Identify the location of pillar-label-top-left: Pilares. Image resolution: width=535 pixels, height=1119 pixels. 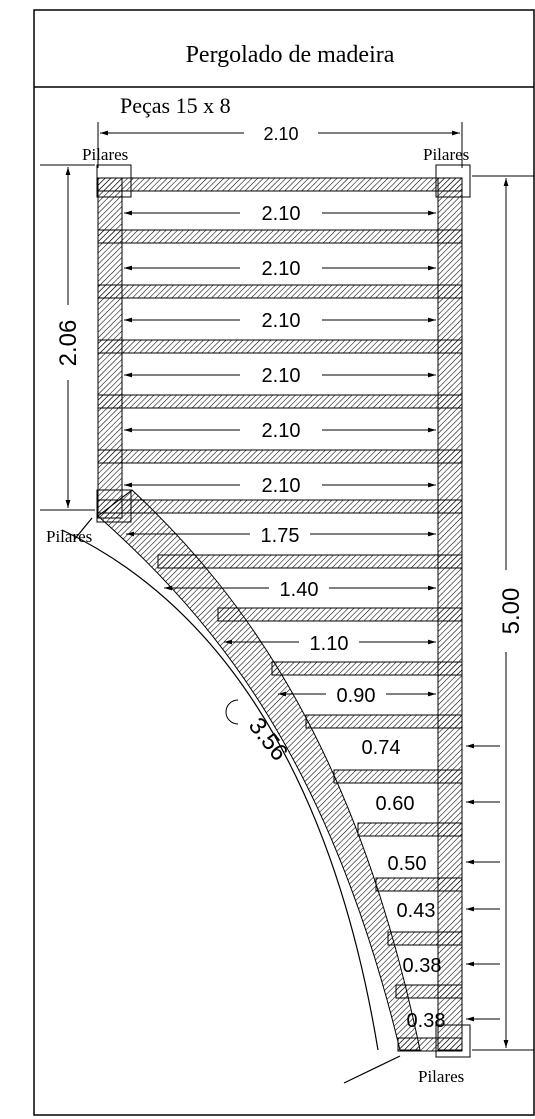
(105, 154).